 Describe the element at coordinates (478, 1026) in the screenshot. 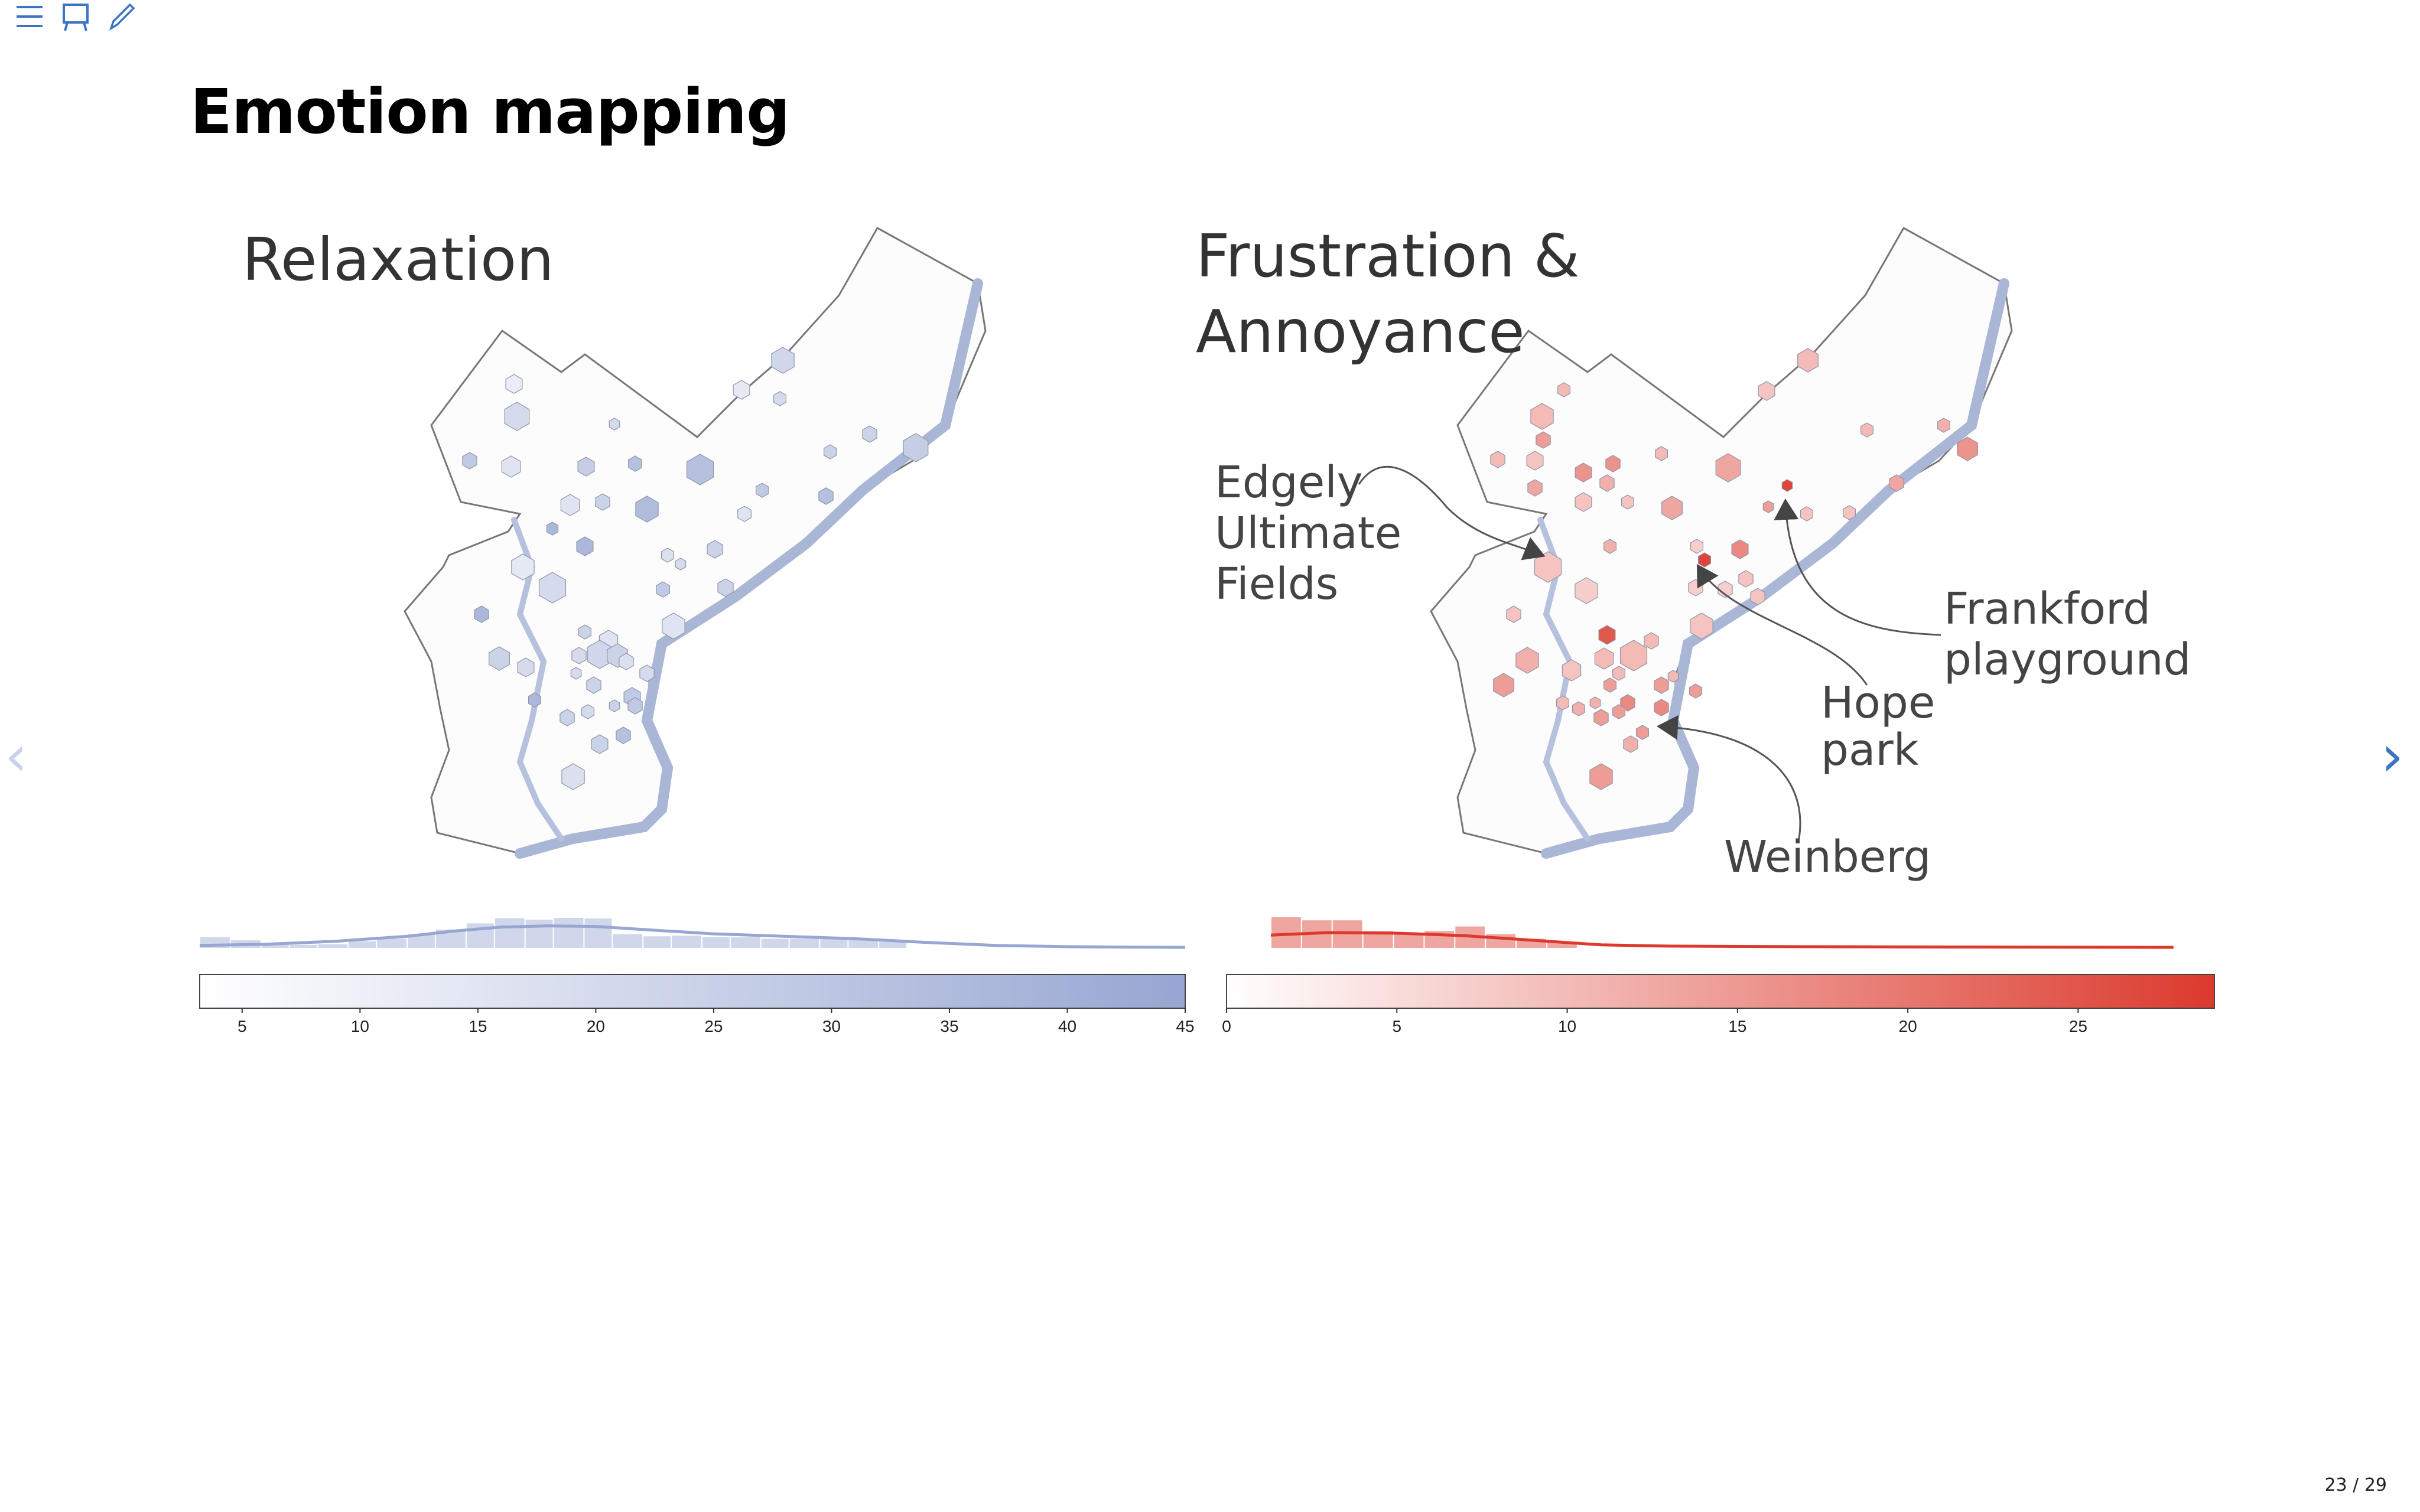

I see `relaxation-tick-label: 15` at that location.